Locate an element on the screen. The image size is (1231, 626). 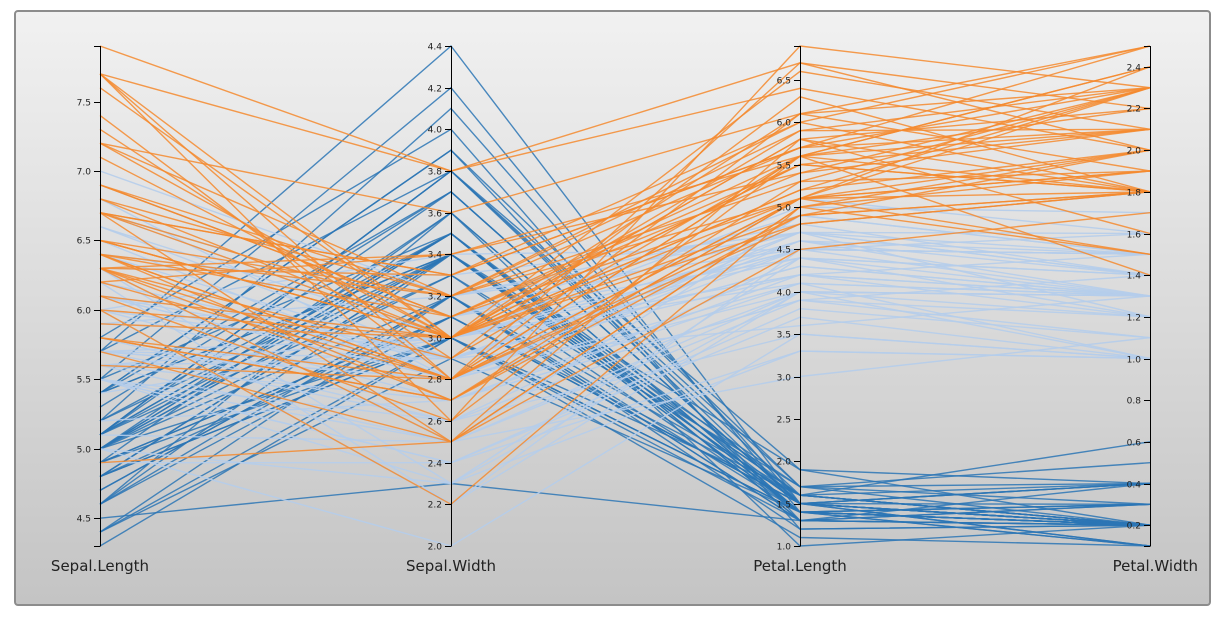
tick-7.5: 7.5 is located at coordinates (88, 104).